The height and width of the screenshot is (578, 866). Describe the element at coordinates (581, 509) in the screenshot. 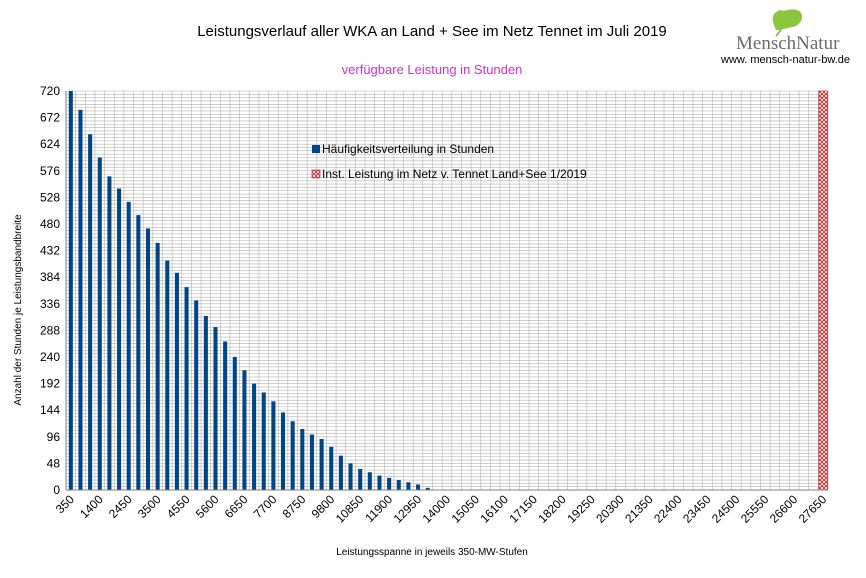

I see `x-tick-label: 19250` at that location.